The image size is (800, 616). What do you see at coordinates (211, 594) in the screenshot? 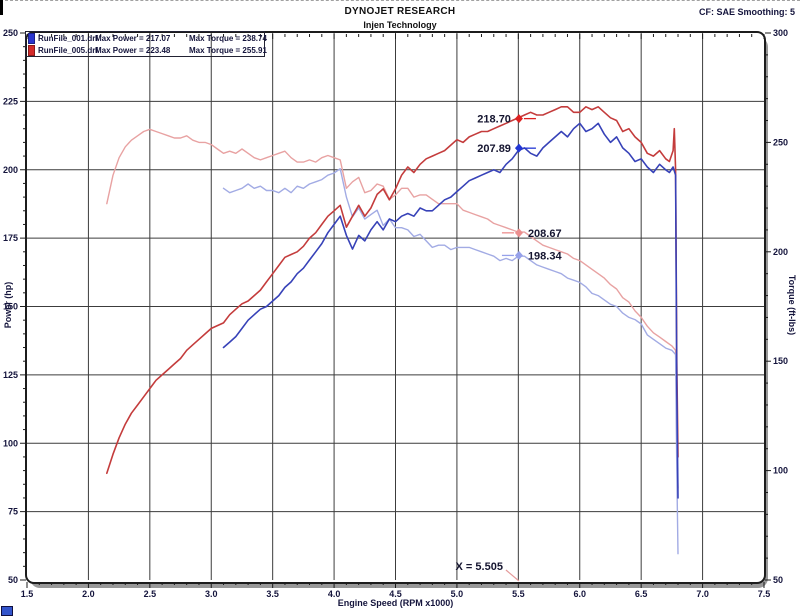
I see `x-tick-label: 3.0` at bounding box center [211, 594].